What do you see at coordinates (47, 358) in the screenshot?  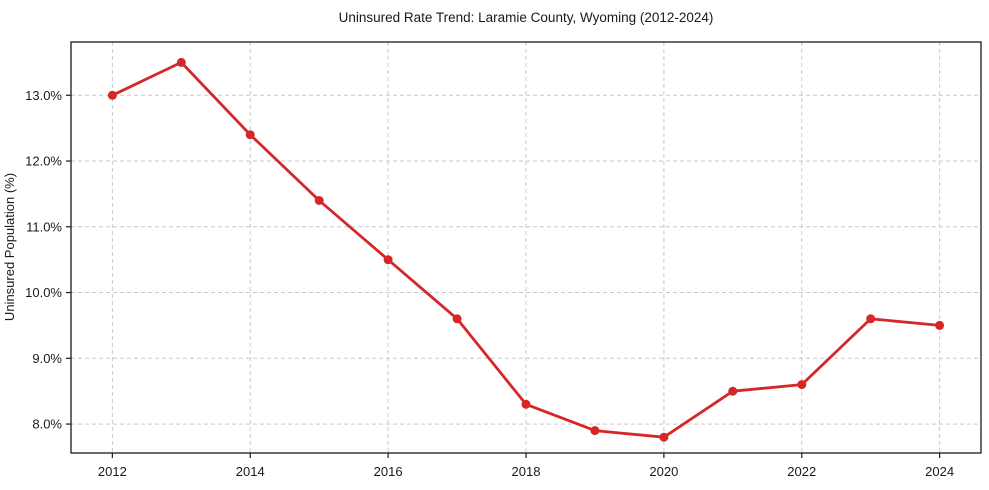 I see `y-tick-label: 9.0%` at bounding box center [47, 358].